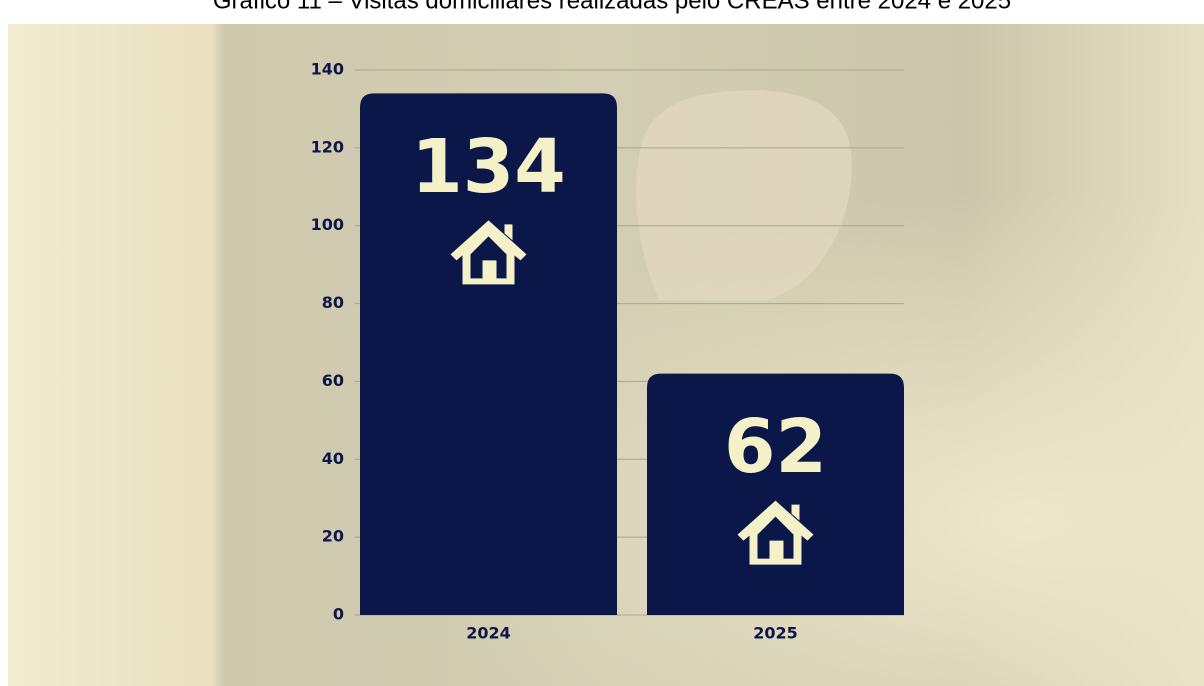  I want to click on x-tick-label: 2024, so click(488, 633).